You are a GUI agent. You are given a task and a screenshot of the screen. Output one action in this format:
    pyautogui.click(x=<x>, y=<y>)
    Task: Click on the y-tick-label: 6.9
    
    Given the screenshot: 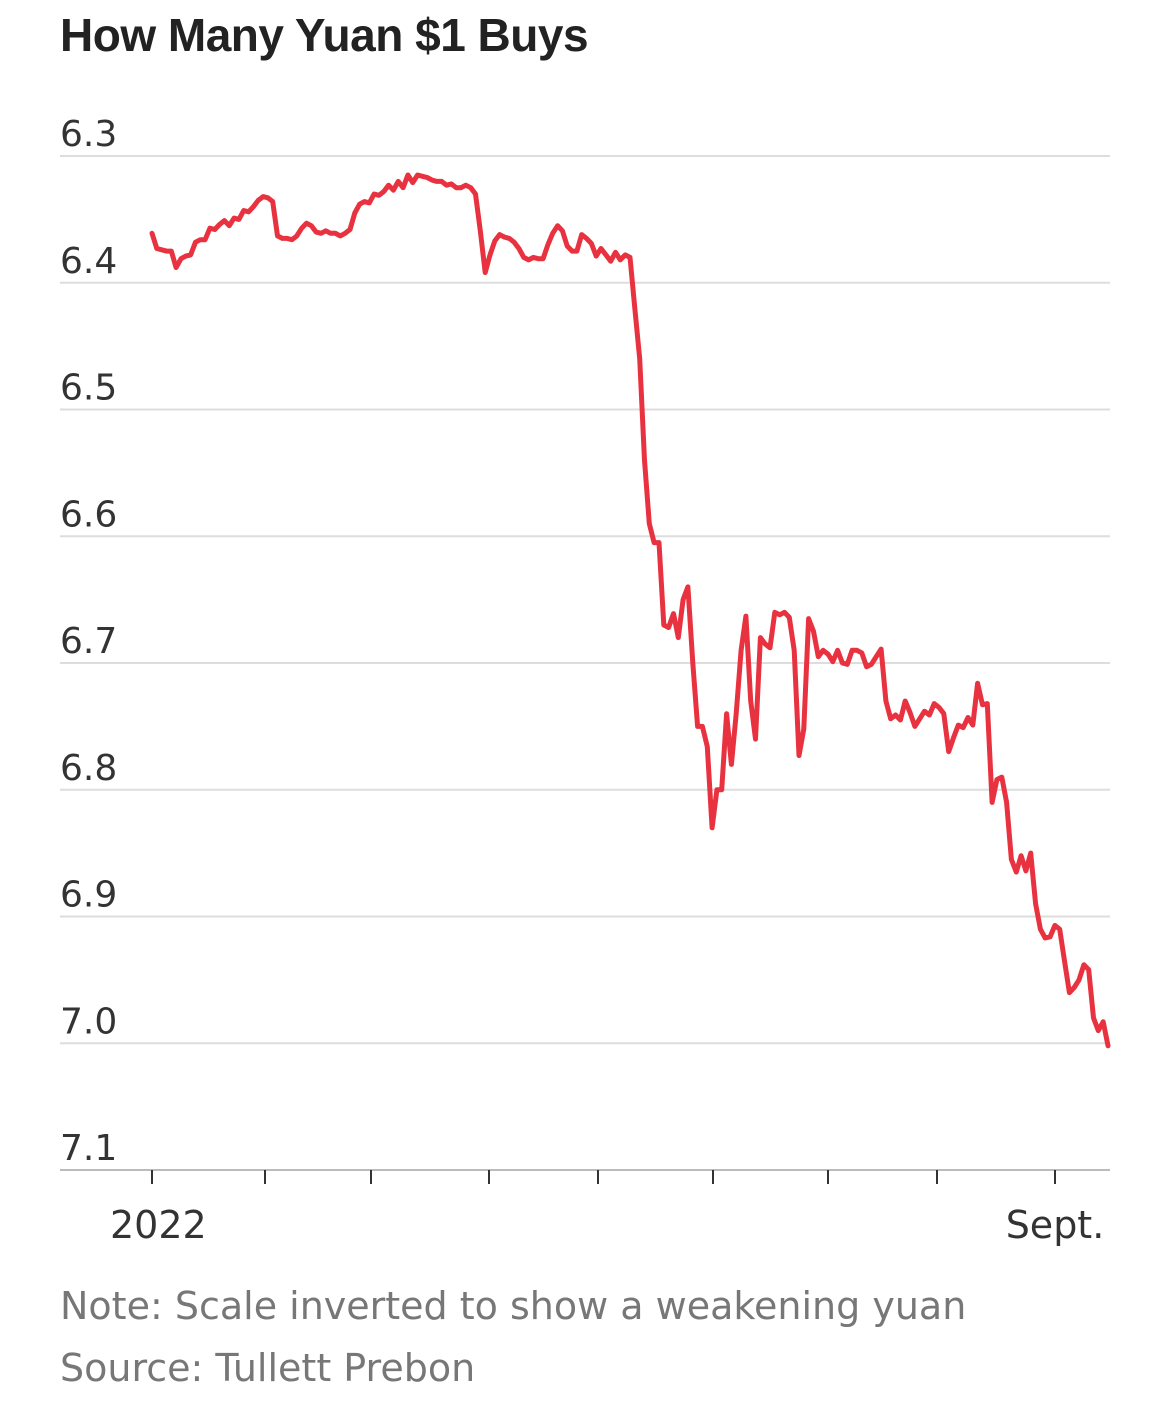 What is the action you would take?
    pyautogui.click(x=88, y=895)
    